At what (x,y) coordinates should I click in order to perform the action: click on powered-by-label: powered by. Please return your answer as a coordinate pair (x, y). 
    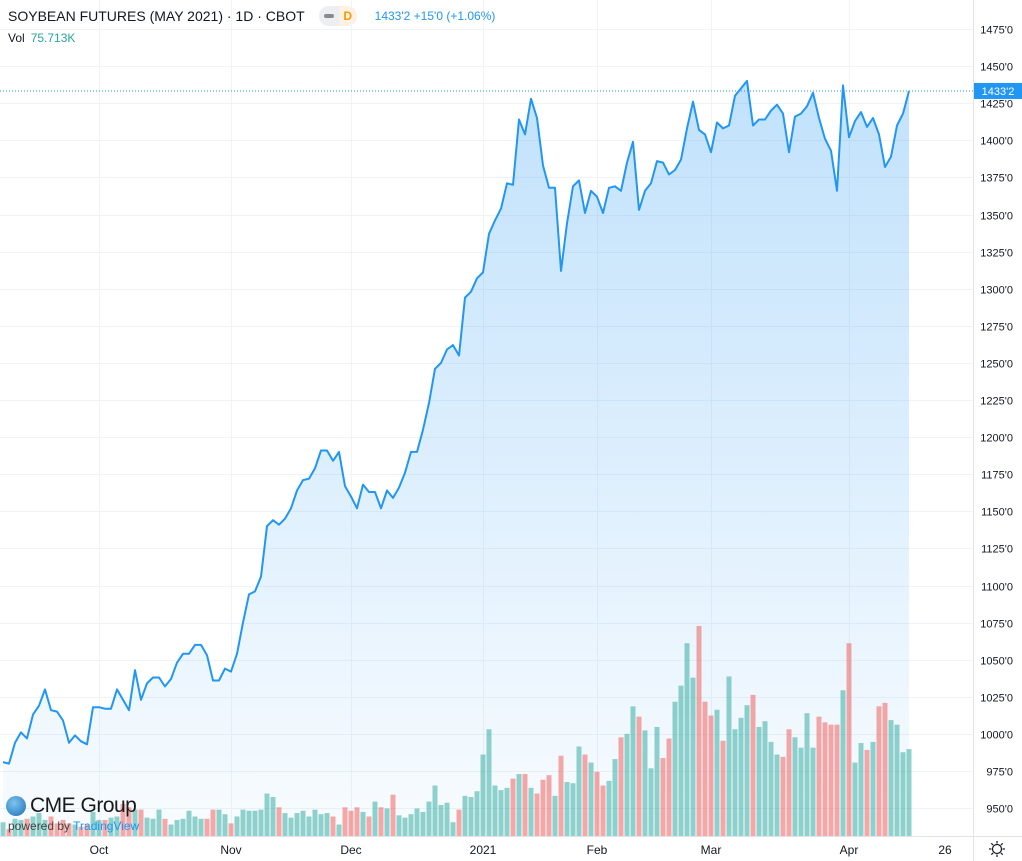
    Looking at the image, I should click on (39, 826).